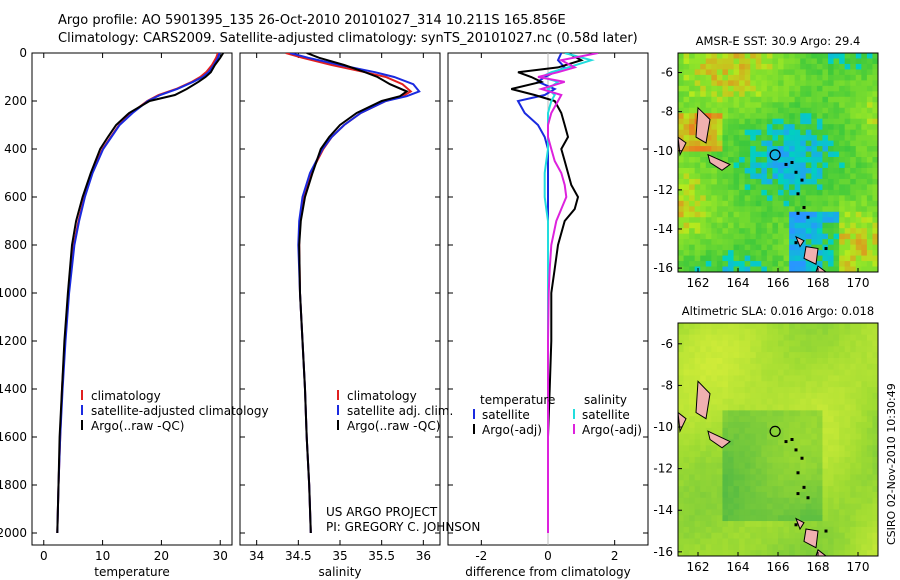 This screenshot has width=900, height=580. What do you see at coordinates (738, 567) in the screenshot?
I see `map-x-tick-label: 164` at bounding box center [738, 567].